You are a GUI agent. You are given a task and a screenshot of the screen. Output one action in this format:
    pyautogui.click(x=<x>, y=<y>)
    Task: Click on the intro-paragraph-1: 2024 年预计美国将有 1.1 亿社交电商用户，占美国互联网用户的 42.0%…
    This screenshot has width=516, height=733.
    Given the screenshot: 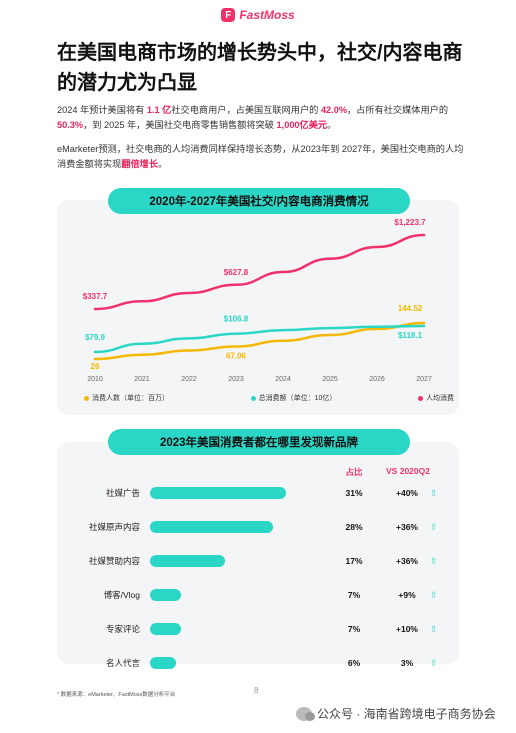 What is the action you would take?
    pyautogui.click(x=264, y=118)
    